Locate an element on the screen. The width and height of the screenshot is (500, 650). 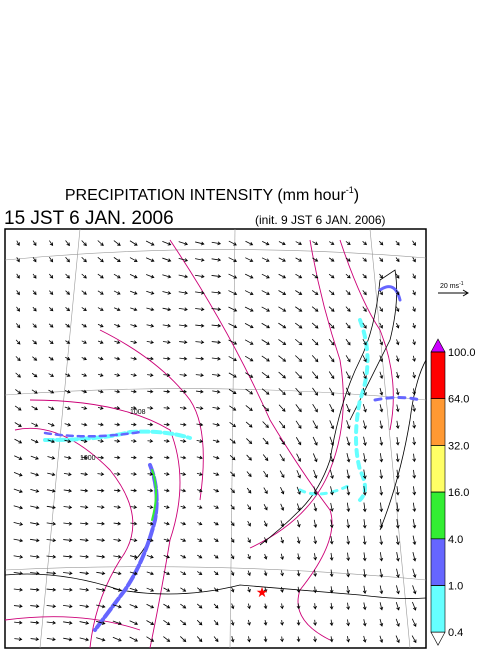
isobar-label: 1008 is located at coordinates (138, 412).